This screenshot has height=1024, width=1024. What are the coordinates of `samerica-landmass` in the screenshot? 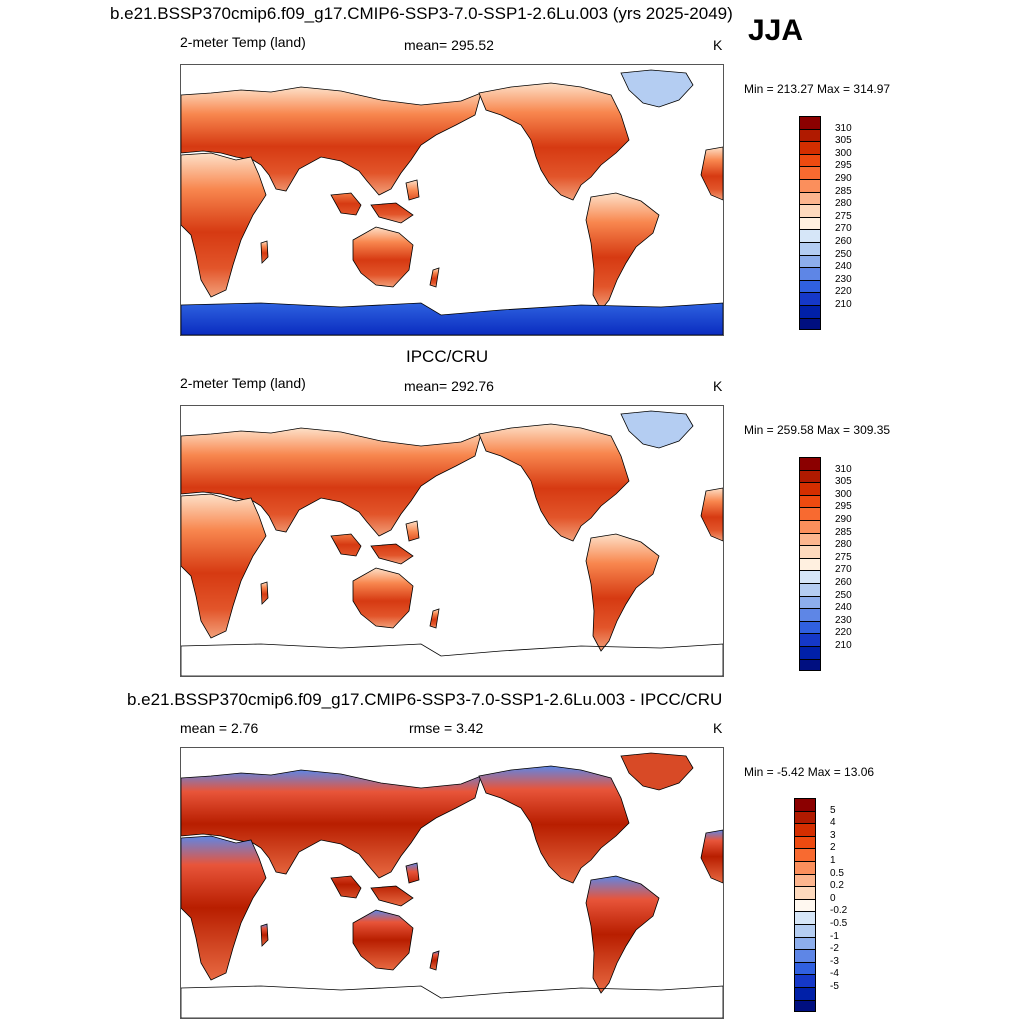 It's located at (622, 934).